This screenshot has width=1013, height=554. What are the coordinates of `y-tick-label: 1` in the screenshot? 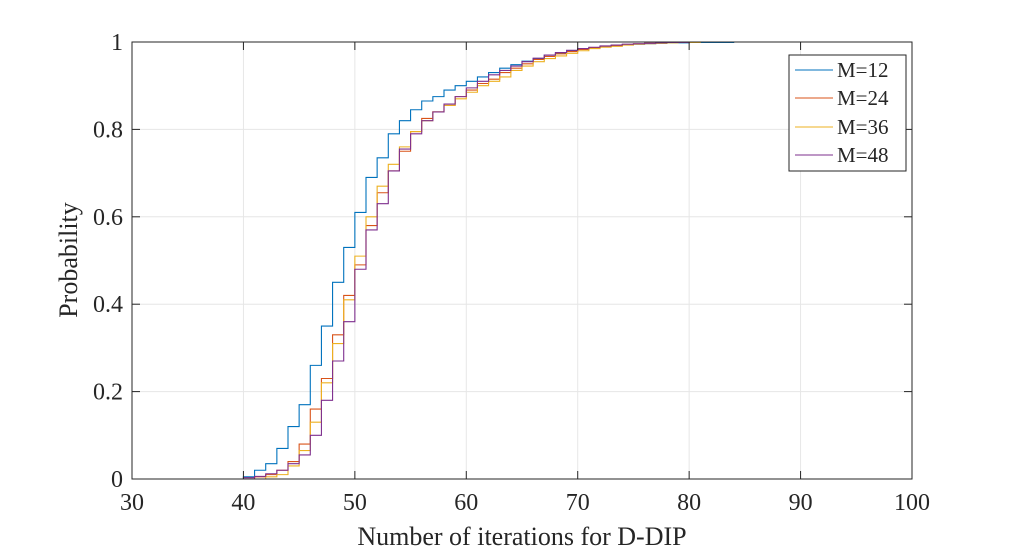 It's located at (117, 43).